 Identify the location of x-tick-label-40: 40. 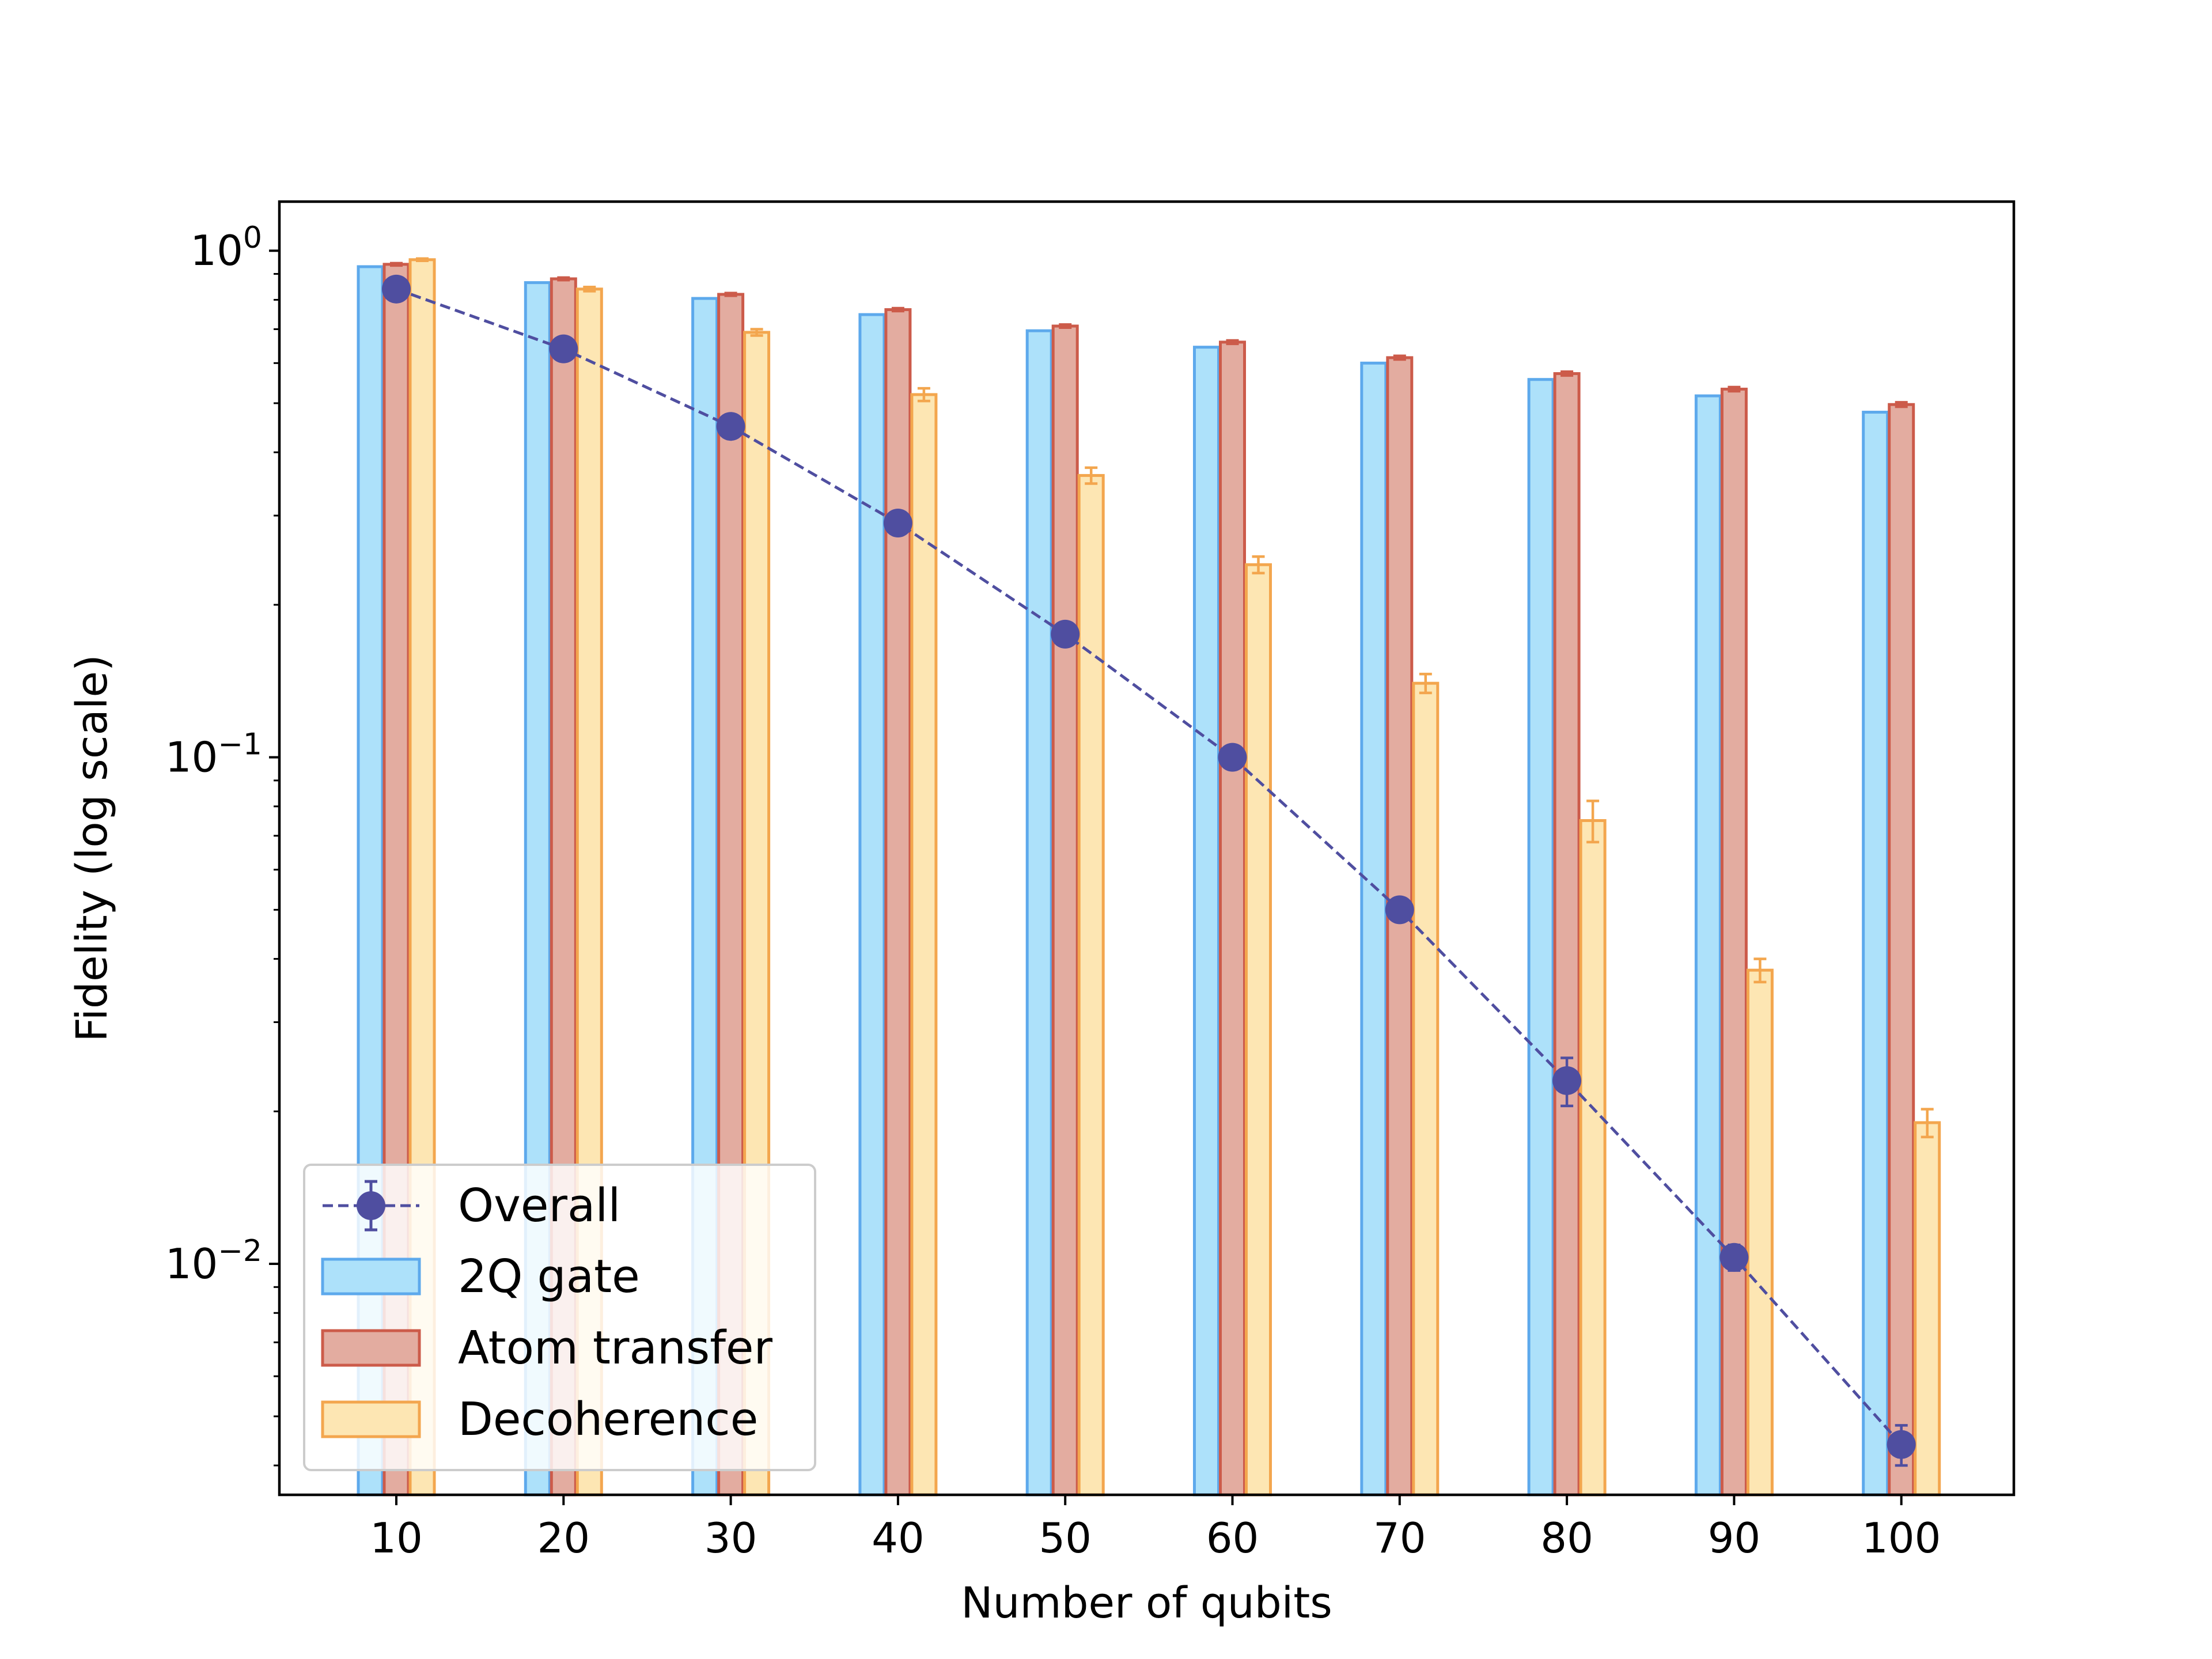
(898, 1538).